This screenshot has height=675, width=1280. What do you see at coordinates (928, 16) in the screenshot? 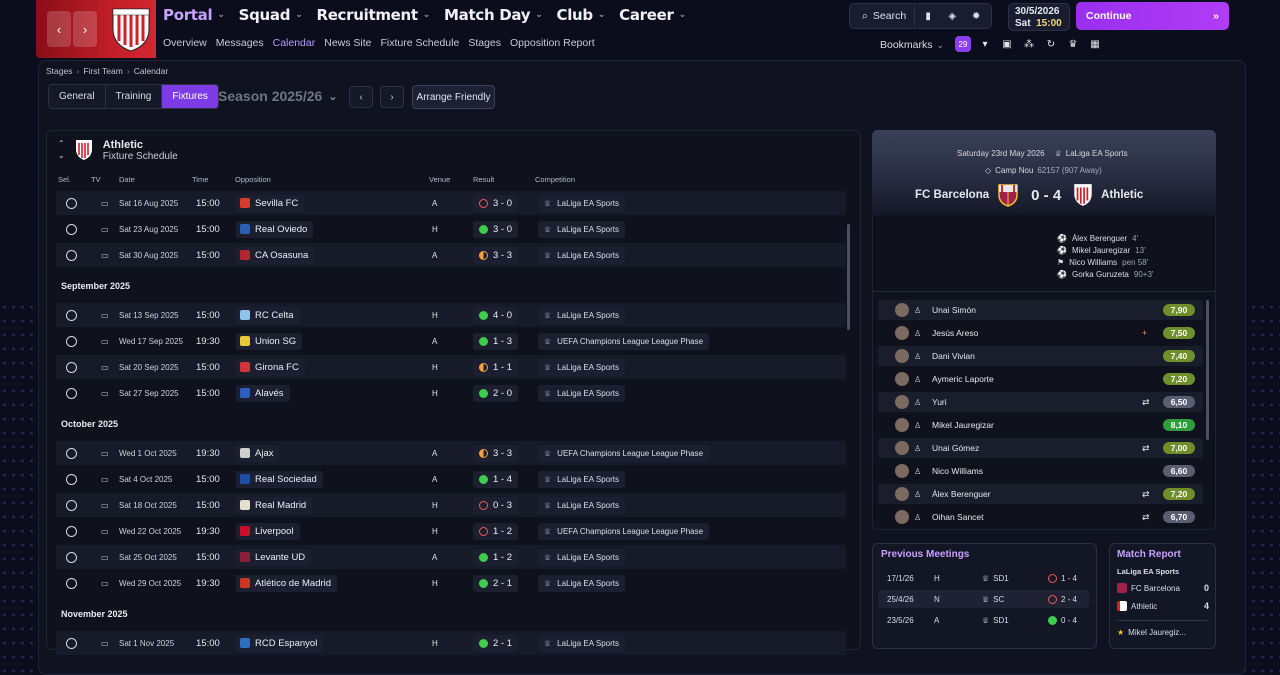
I see `notebook-icon: ▮` at bounding box center [928, 16].